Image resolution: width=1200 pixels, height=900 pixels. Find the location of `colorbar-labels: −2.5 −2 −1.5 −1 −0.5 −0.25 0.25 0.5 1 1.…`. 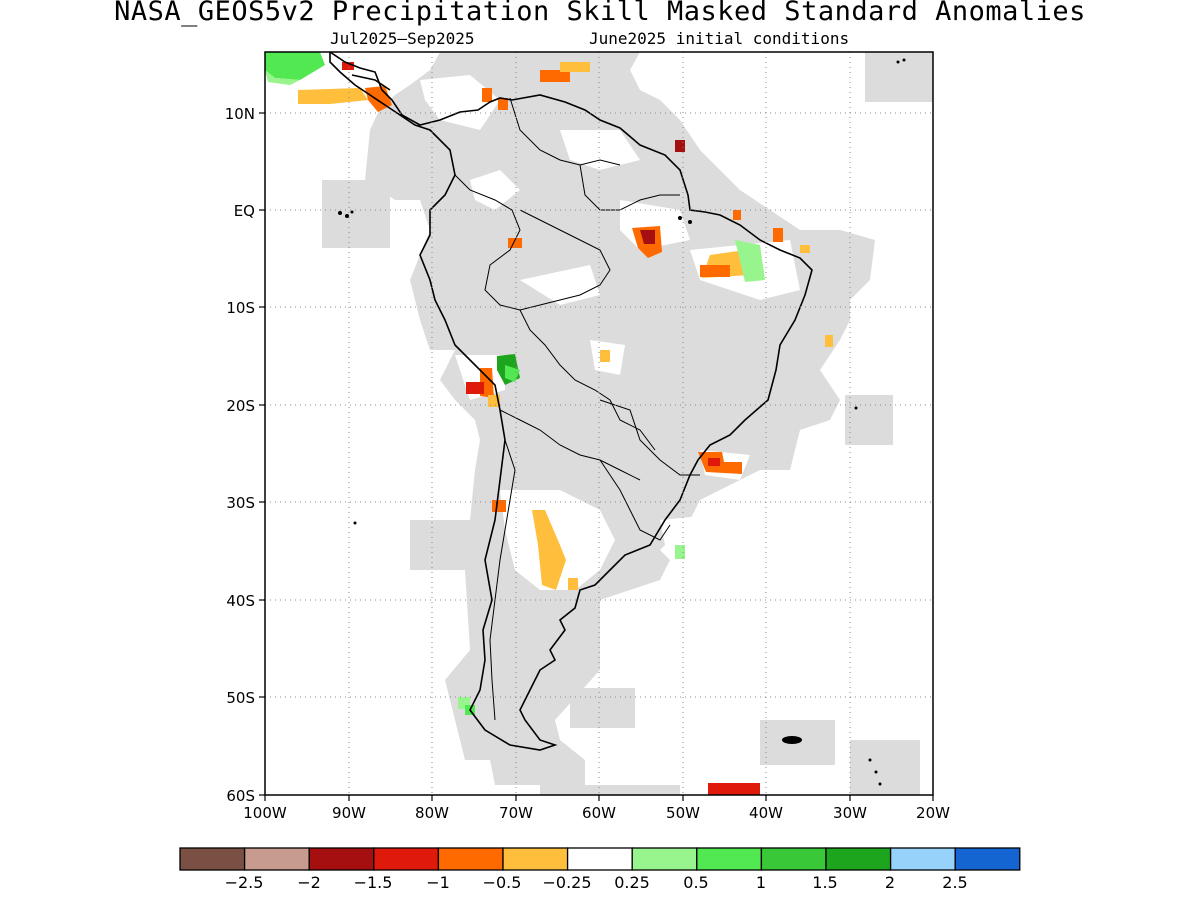

colorbar-labels: −2.5 −2 −1.5 −1 −0.5 −0.25 0.25 0.5 1 1.… is located at coordinates (596, 882).